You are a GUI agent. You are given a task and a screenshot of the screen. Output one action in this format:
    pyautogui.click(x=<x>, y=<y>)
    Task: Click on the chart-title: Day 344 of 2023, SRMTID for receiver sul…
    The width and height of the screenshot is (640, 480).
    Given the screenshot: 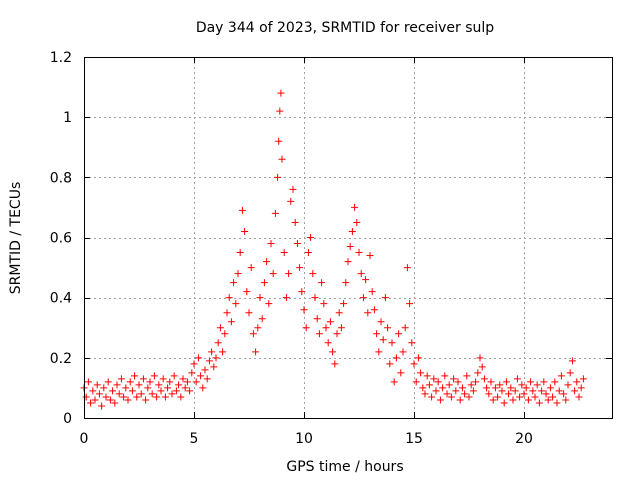 What is the action you would take?
    pyautogui.click(x=345, y=28)
    